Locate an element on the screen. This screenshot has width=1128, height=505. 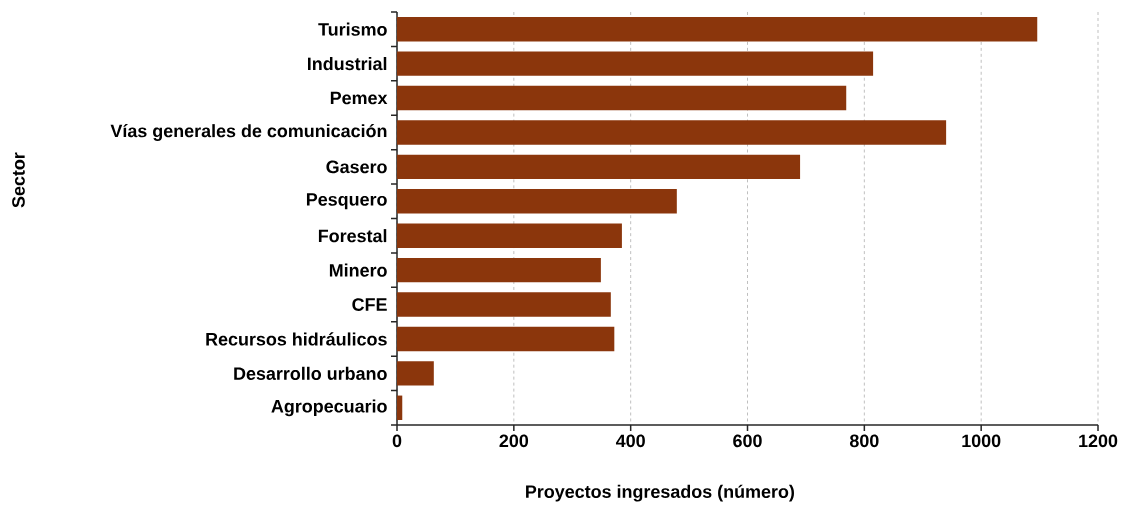
y-tick-label: Turismo is located at coordinates (352, 29).